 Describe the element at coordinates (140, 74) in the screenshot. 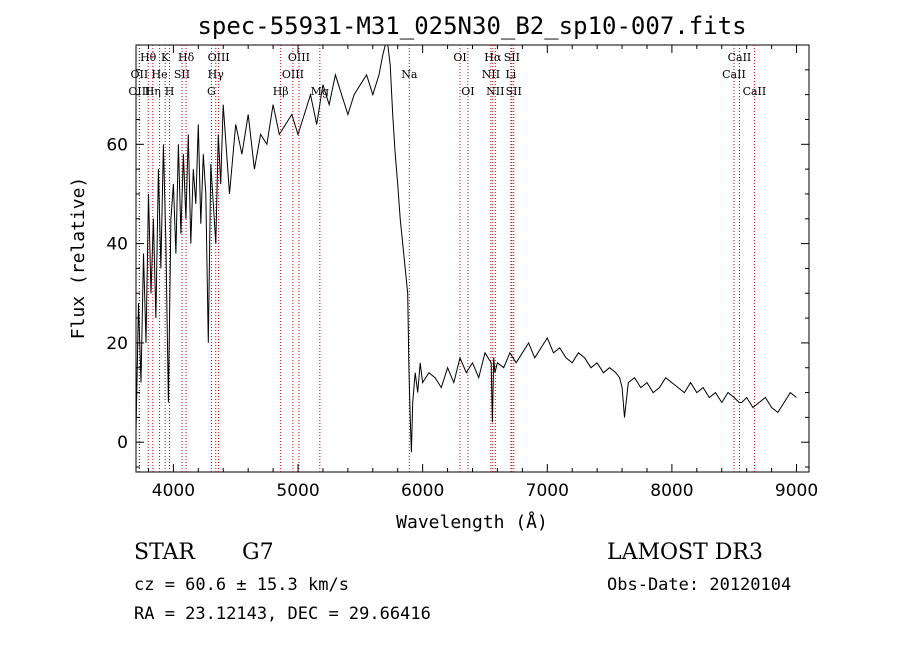

I see `line-label-1: OII` at that location.